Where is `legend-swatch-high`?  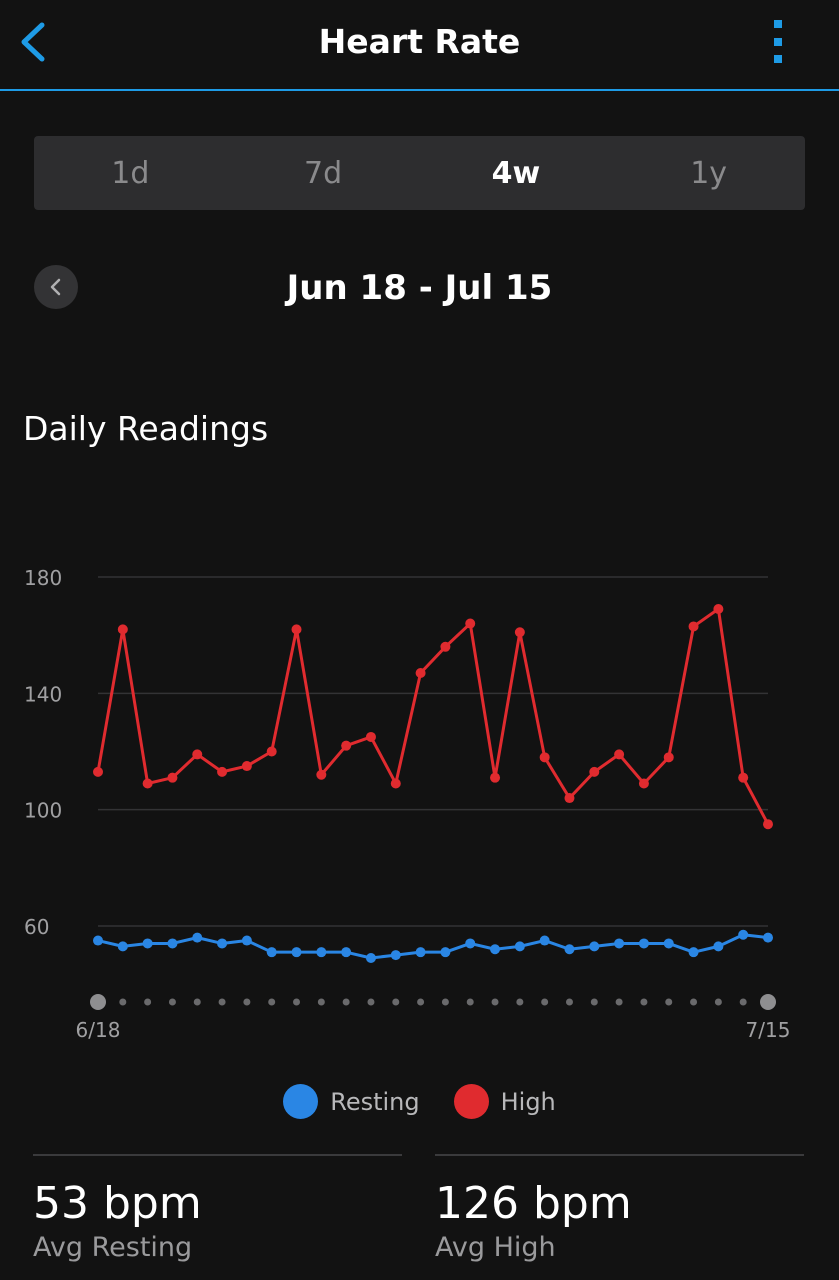 legend-swatch-high is located at coordinates (471, 1101).